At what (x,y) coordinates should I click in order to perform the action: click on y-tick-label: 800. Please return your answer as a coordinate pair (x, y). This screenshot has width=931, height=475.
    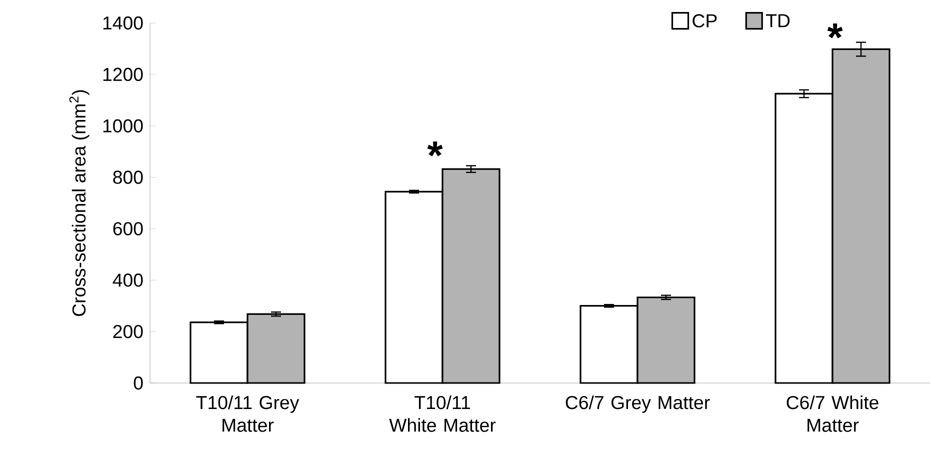
    Looking at the image, I should click on (128, 177).